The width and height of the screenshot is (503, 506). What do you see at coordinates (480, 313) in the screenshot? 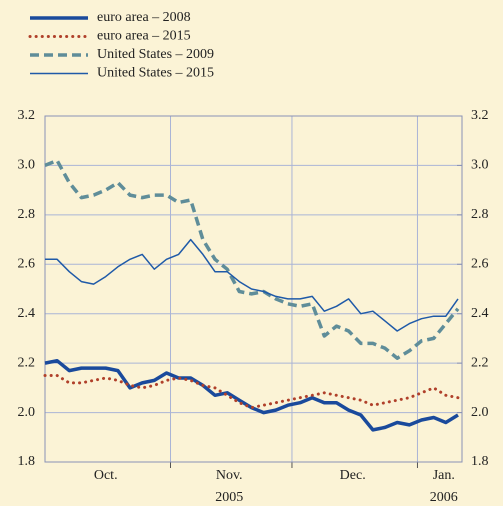
I see `y2-tick-label: 2.4` at bounding box center [480, 313].